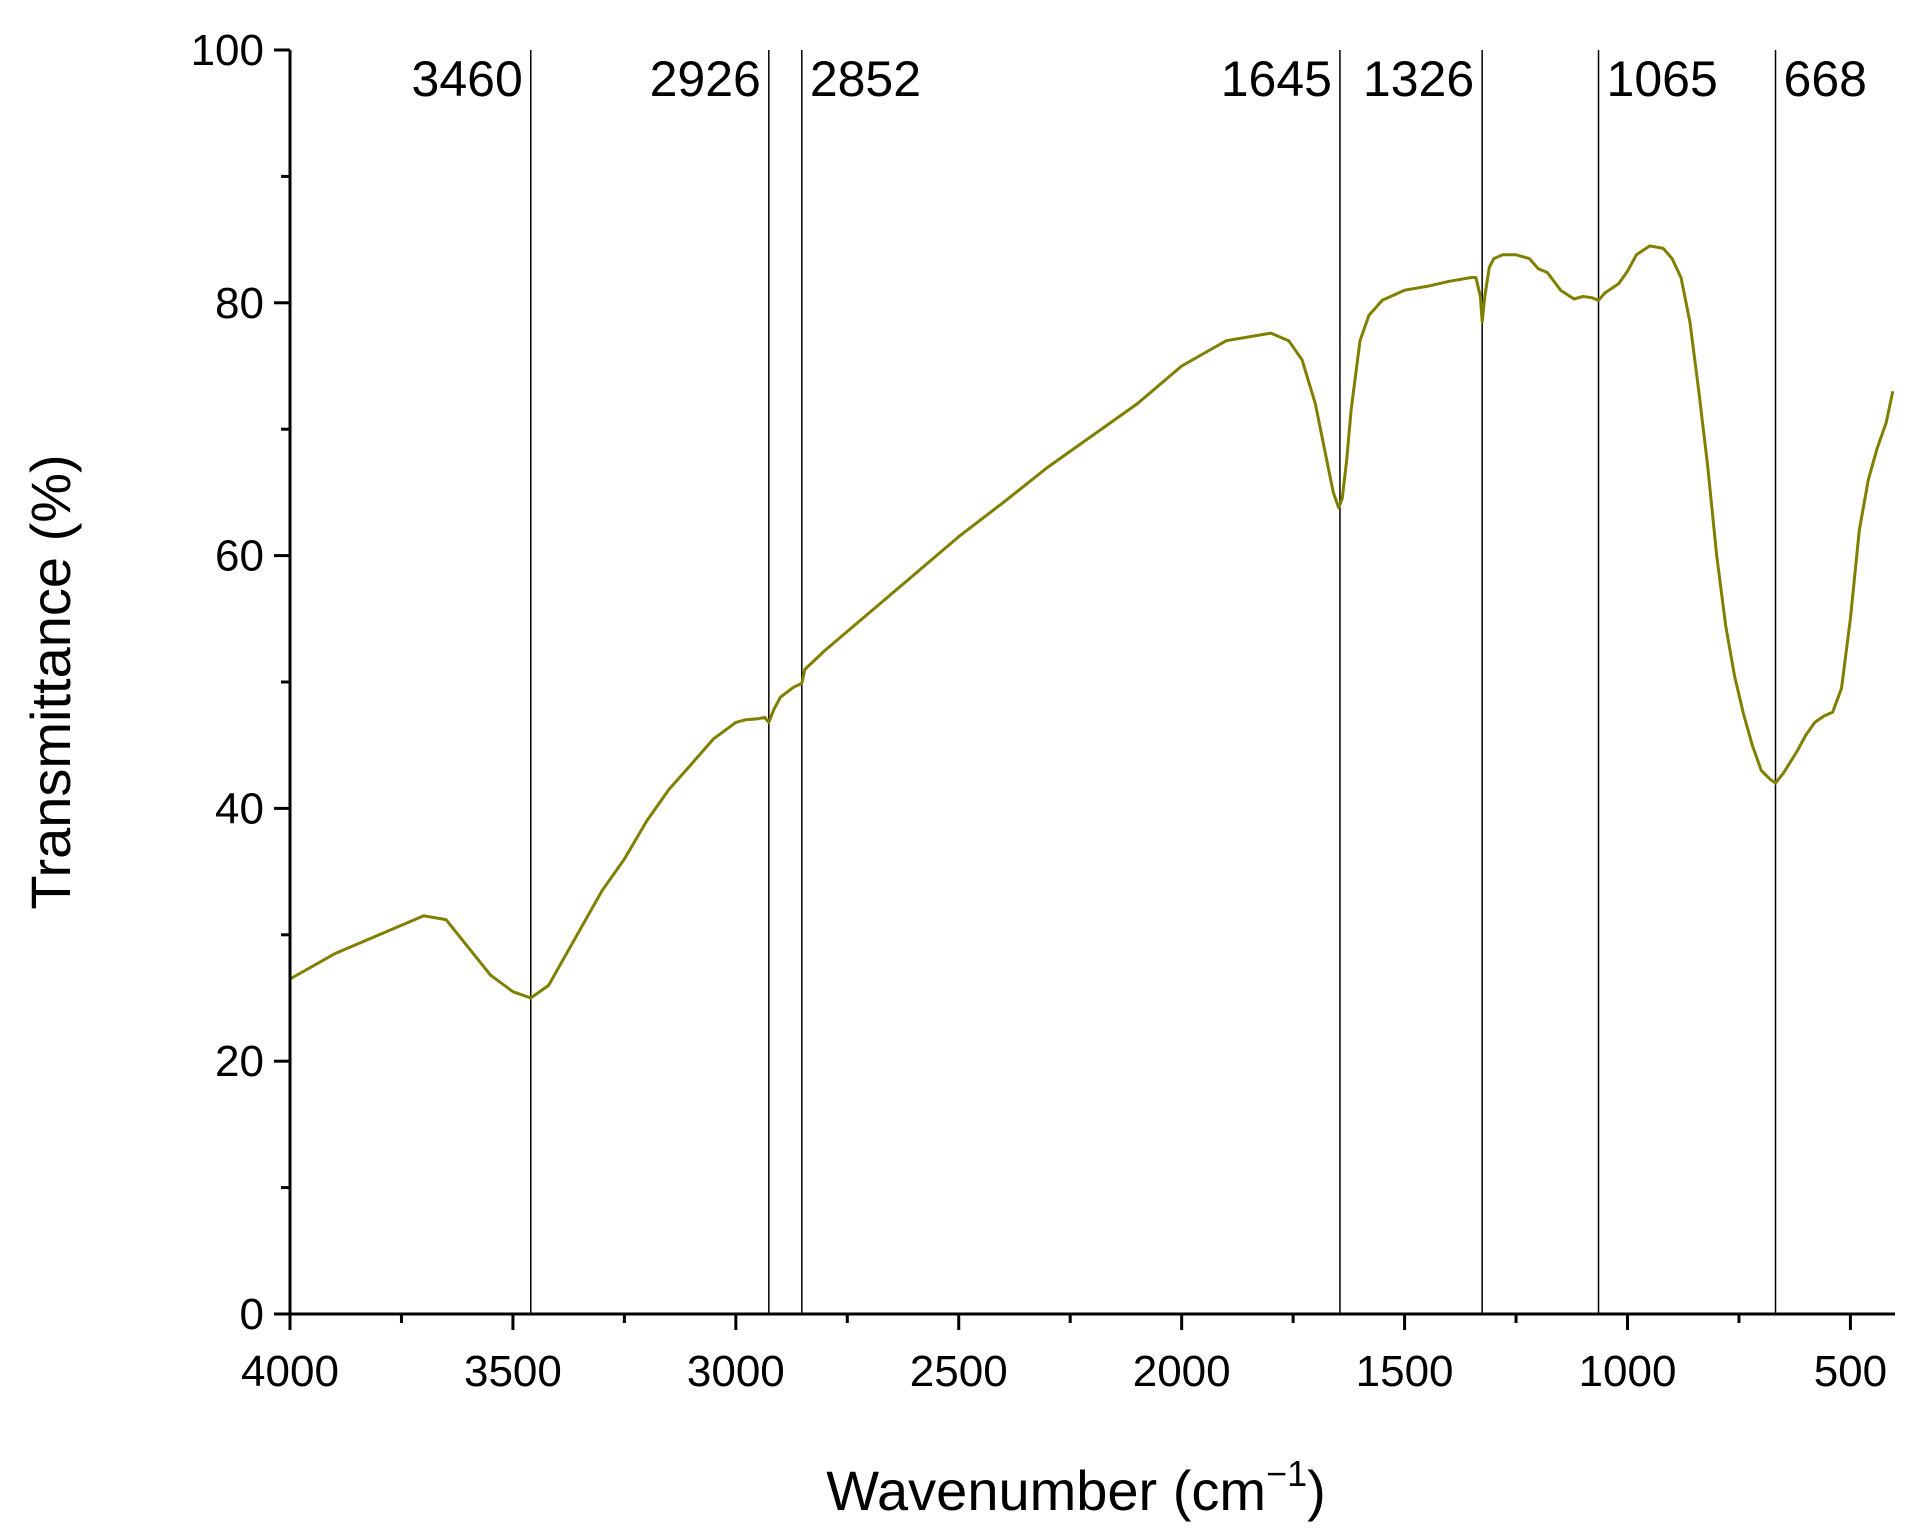 The height and width of the screenshot is (1539, 1908). What do you see at coordinates (1276, 79) in the screenshot?
I see `peak-label-1645: 1645` at bounding box center [1276, 79].